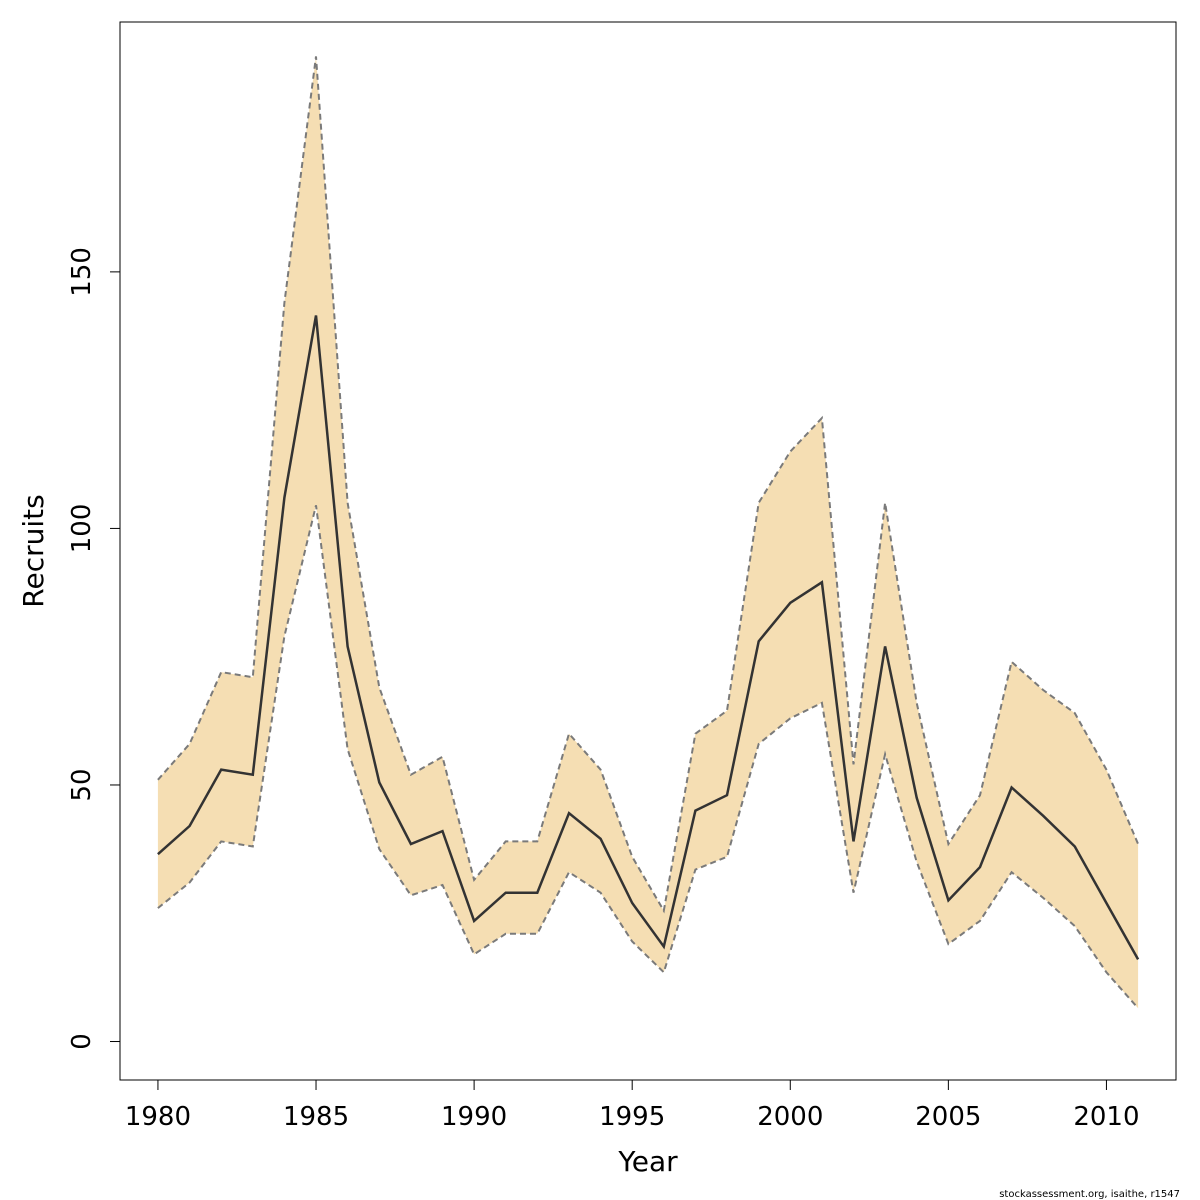 The height and width of the screenshot is (1200, 1200). I want to click on x-tick-label-2010: 2010, so click(1106, 1117).